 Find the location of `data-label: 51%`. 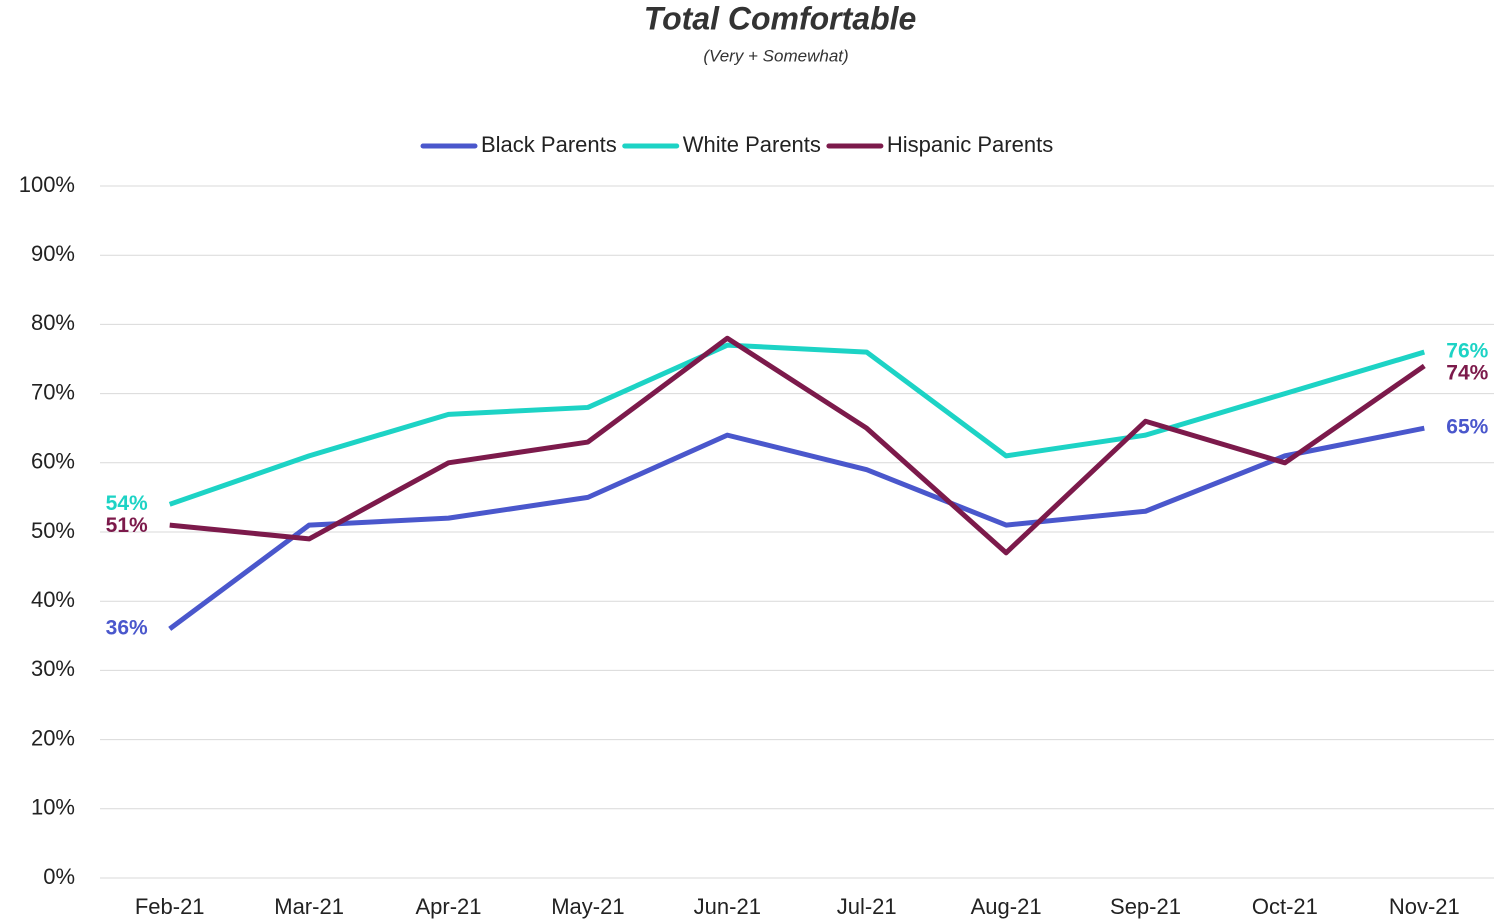

data-label: 51% is located at coordinates (127, 525).